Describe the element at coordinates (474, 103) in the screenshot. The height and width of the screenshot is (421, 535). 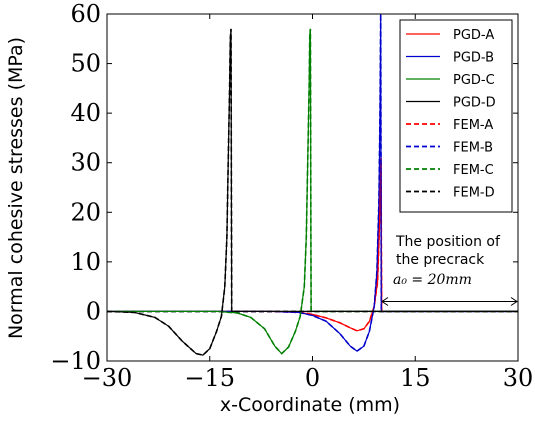
I see `legend-label-pgd-d: PGD-D` at that location.